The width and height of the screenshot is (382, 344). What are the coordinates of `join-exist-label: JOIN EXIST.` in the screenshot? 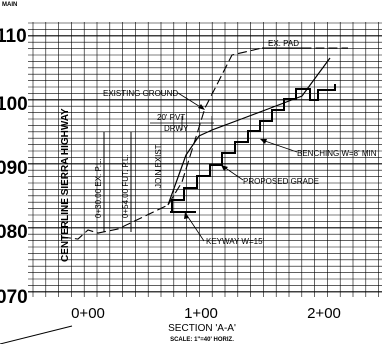 It's located at (158, 165).